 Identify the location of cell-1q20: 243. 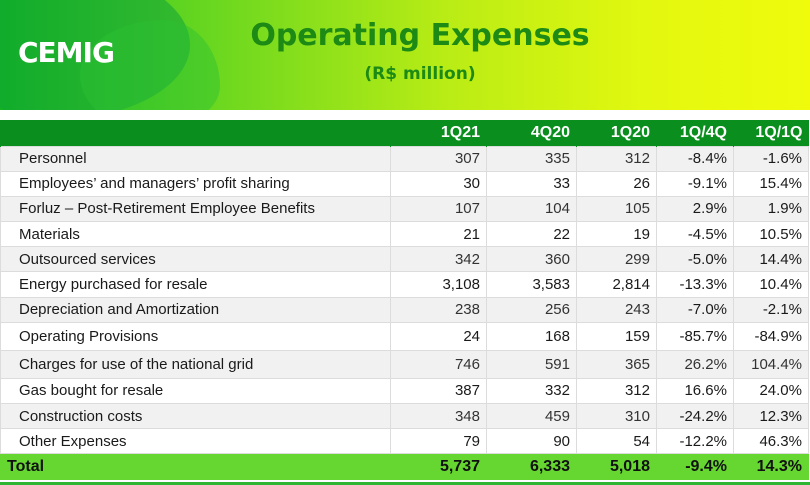
(616, 309).